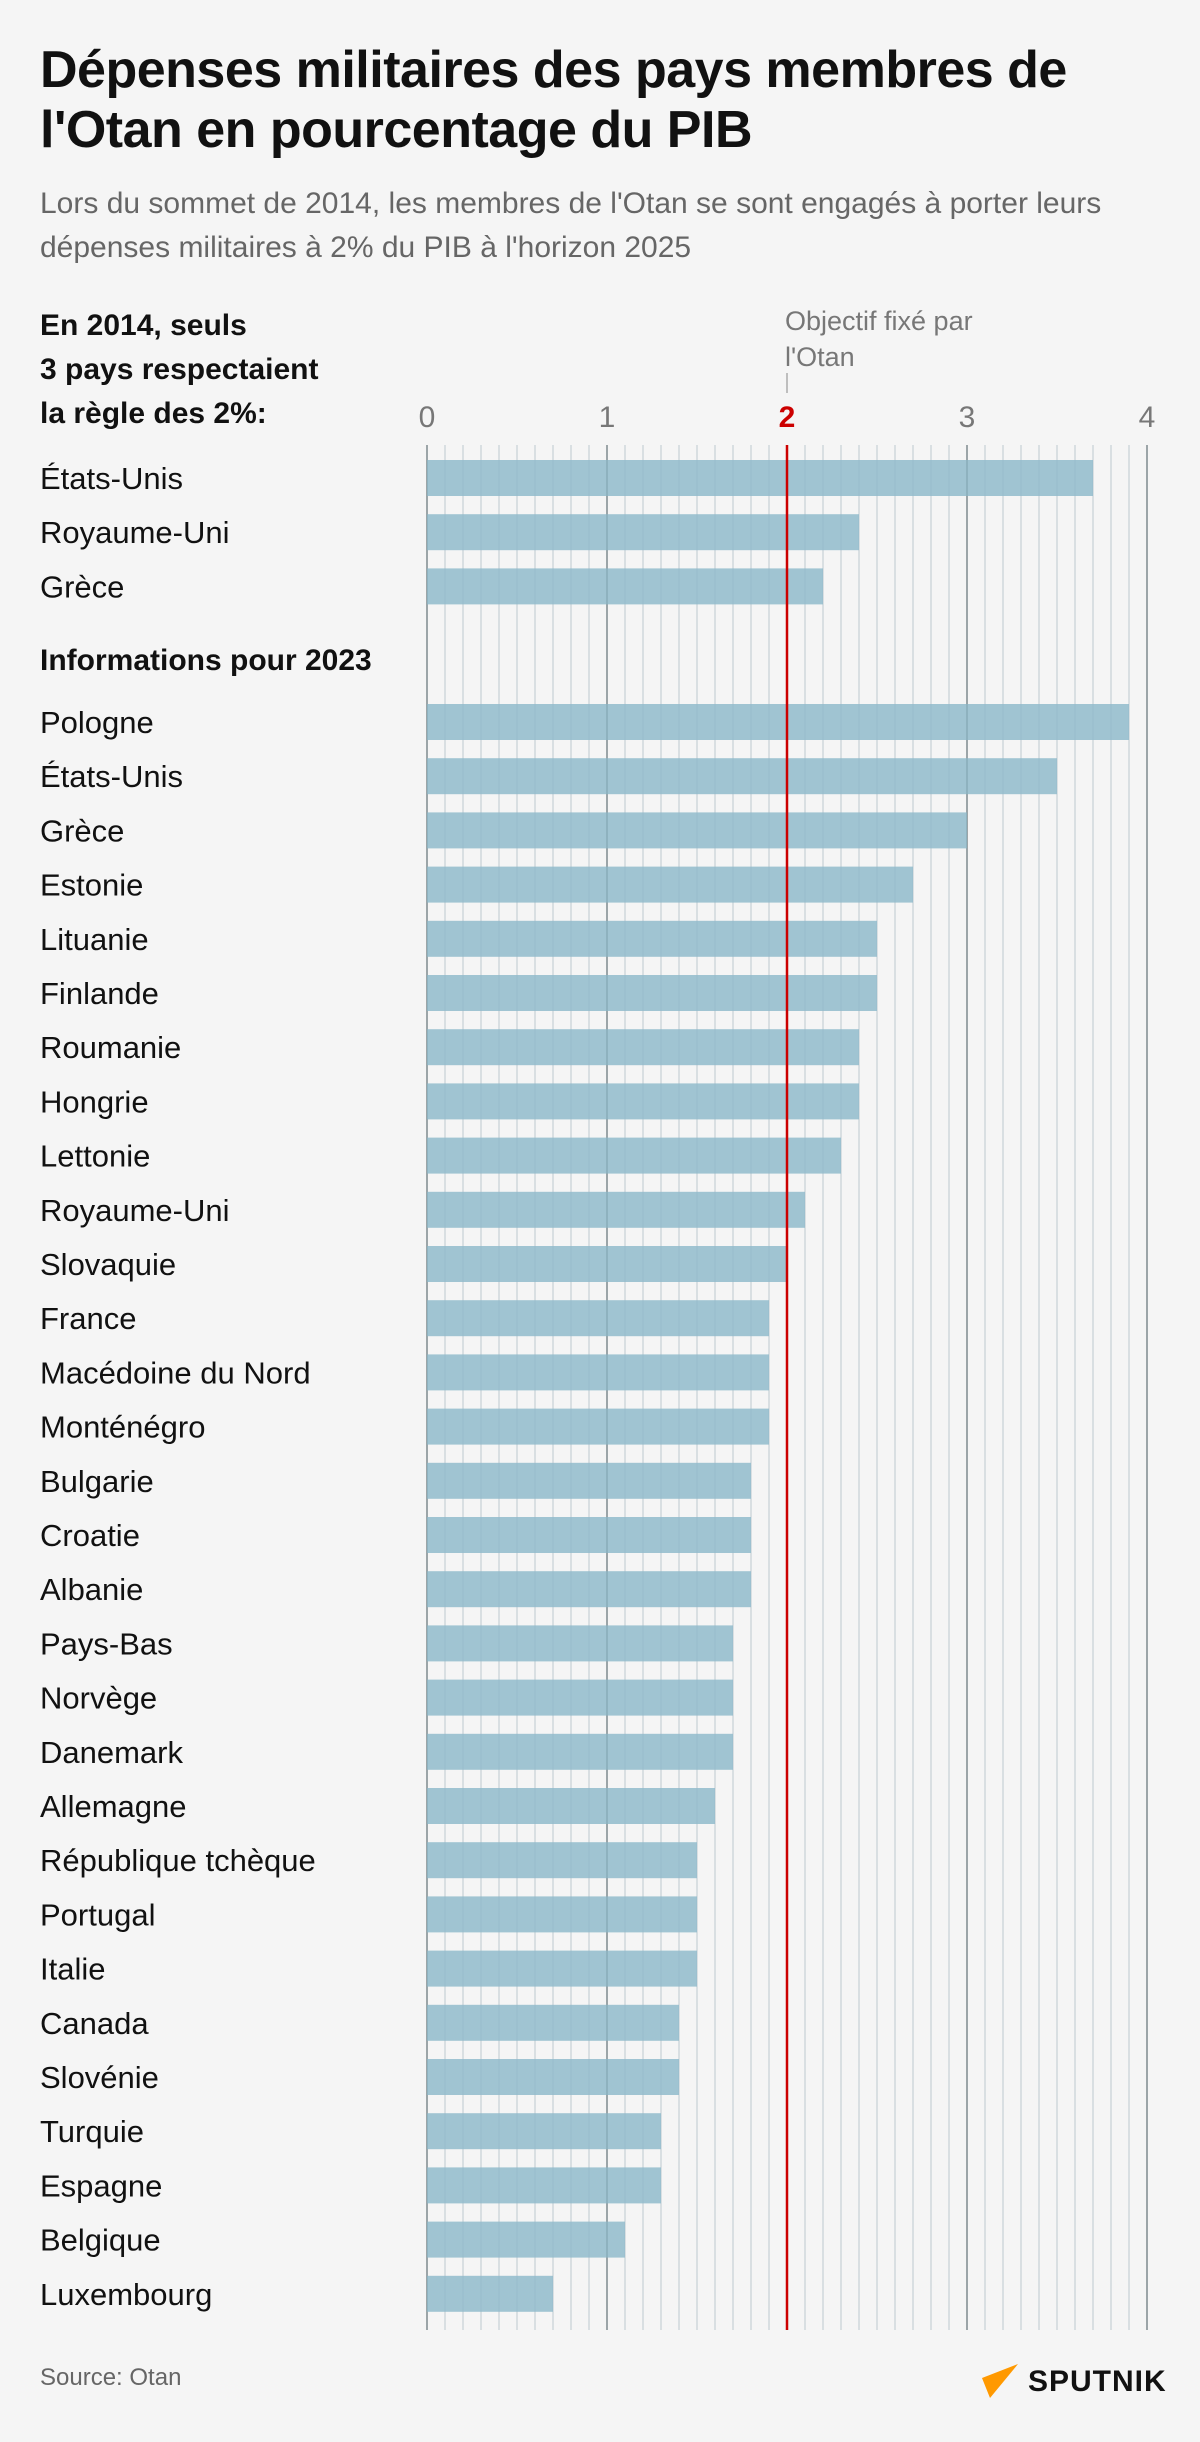  I want to click on x-tick-label: 4, so click(1147, 417).